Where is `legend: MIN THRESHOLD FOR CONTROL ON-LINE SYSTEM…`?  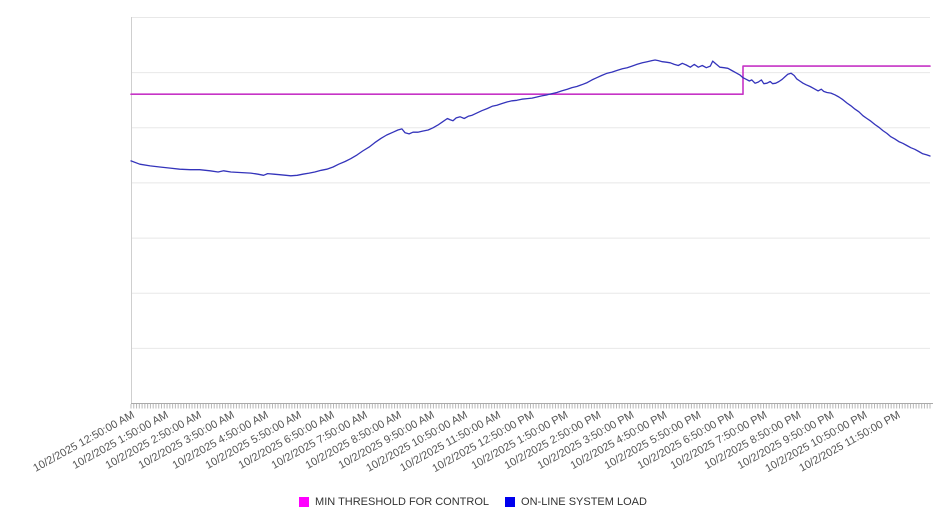
legend: MIN THRESHOLD FOR CONTROL ON-LINE SYSTEM… is located at coordinates (473, 502).